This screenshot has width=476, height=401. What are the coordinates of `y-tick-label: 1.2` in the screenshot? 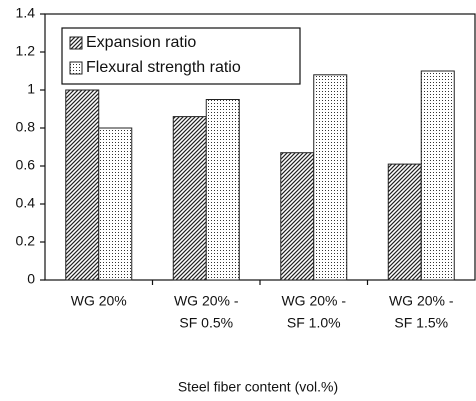 It's located at (26, 51).